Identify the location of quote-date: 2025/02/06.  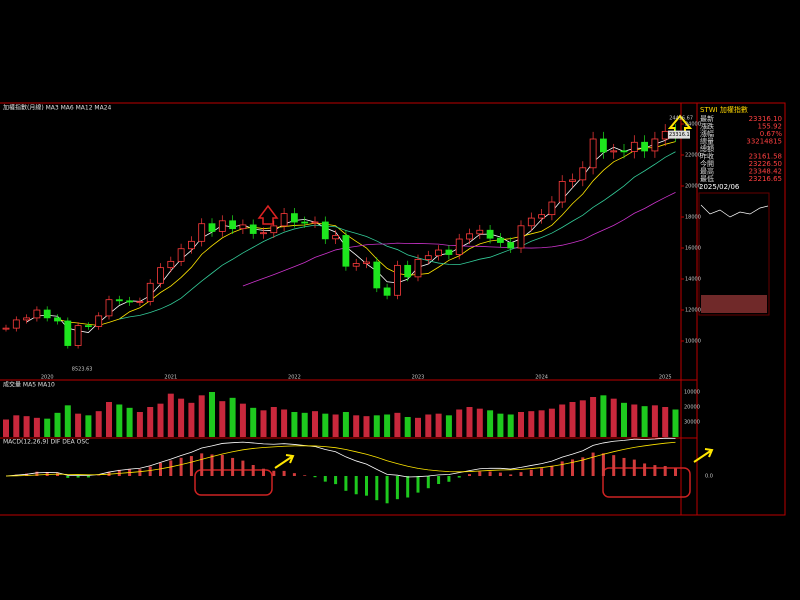
(719, 187).